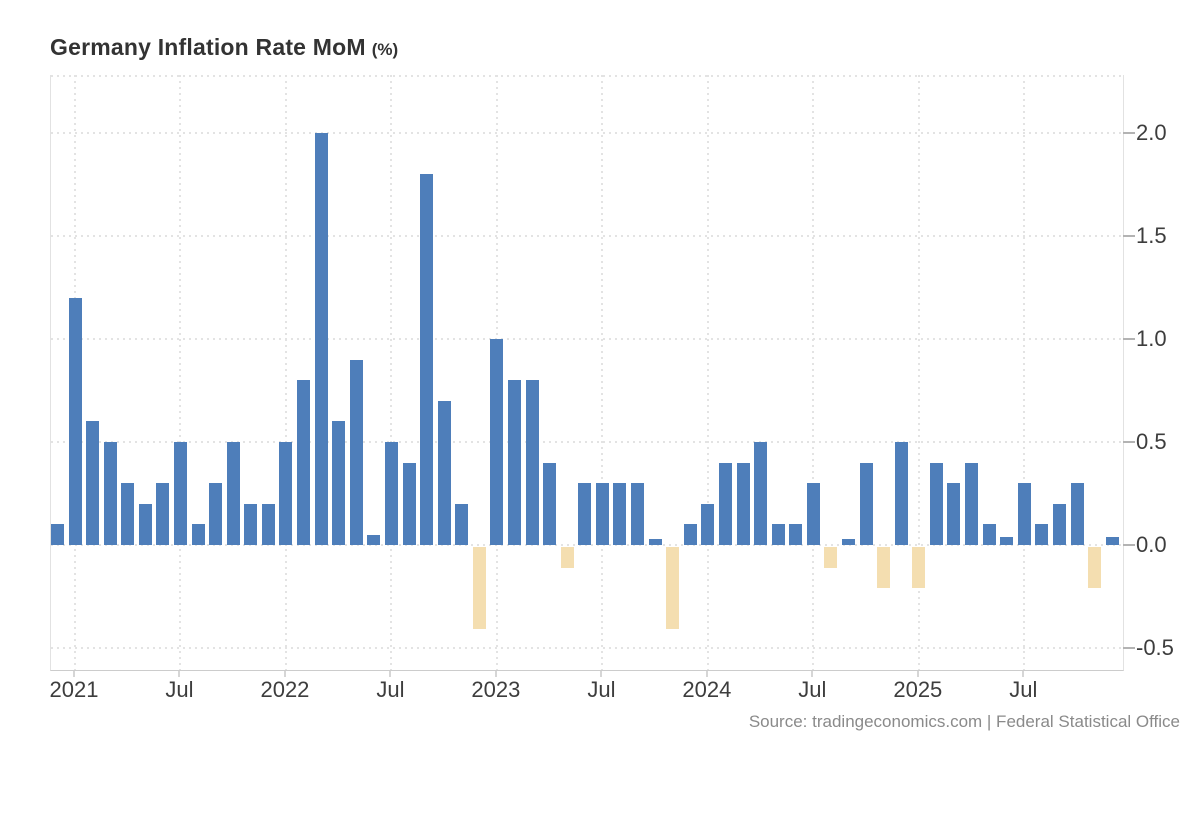 This screenshot has height=820, width=1200. Describe the element at coordinates (587, 339) in the screenshot. I see `gridline-h-1.0` at that location.